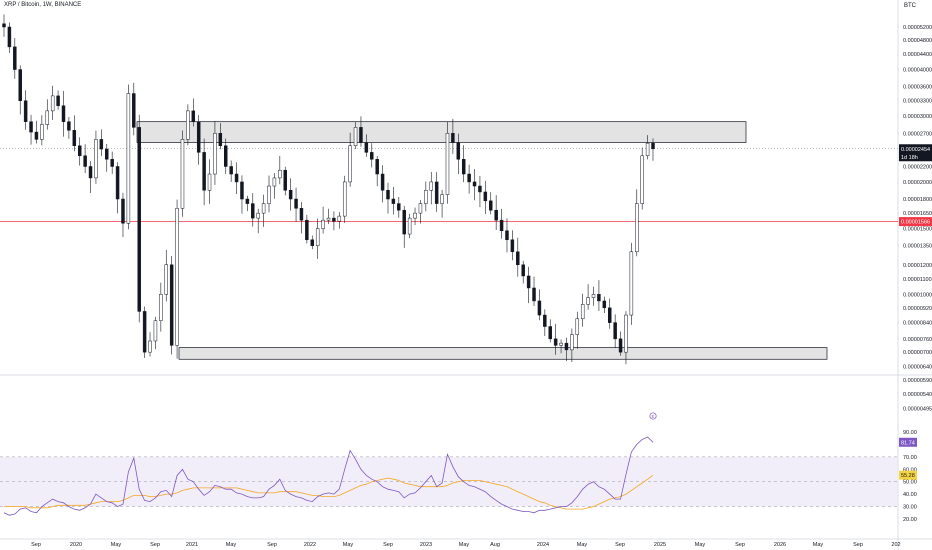 The width and height of the screenshot is (932, 550). What do you see at coordinates (917, 266) in the screenshot?
I see `price-tick-label: 0.00001200` at bounding box center [917, 266].